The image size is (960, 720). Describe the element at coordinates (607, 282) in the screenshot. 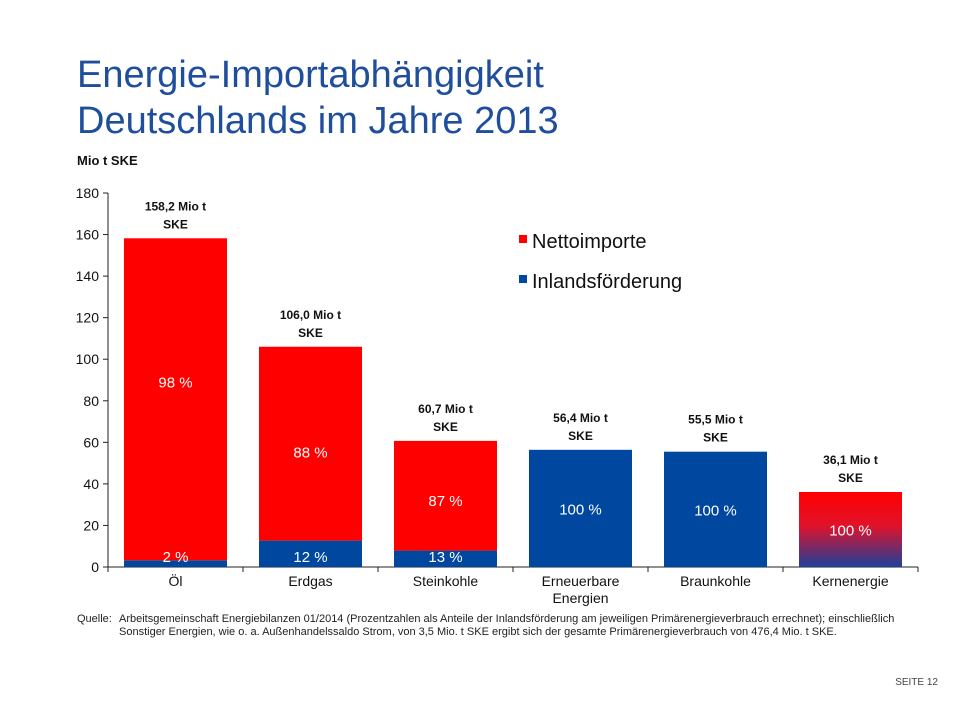

I see `legend-inlandsfoerderung-label: Inlandsförderung` at that location.